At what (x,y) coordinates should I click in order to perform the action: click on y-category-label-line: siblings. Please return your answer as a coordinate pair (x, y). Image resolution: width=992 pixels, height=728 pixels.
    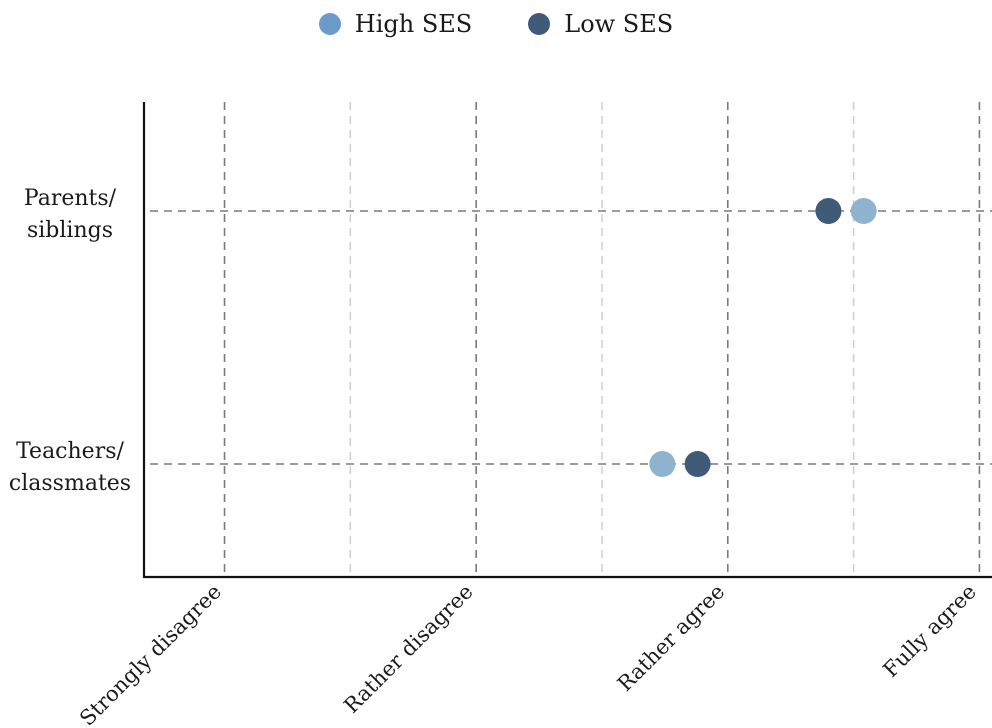
    Looking at the image, I should click on (70, 230).